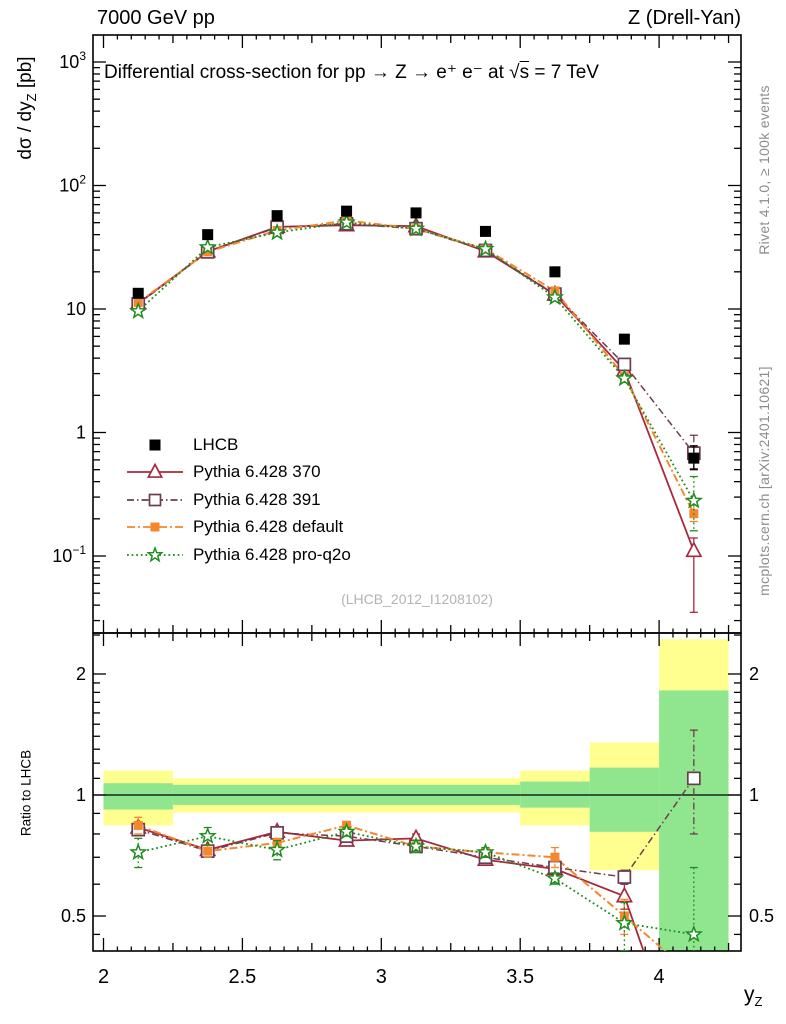 This screenshot has width=786, height=1024. What do you see at coordinates (272, 554) in the screenshot?
I see `legend-label: Pythia 6.428 pro-q2o` at bounding box center [272, 554].